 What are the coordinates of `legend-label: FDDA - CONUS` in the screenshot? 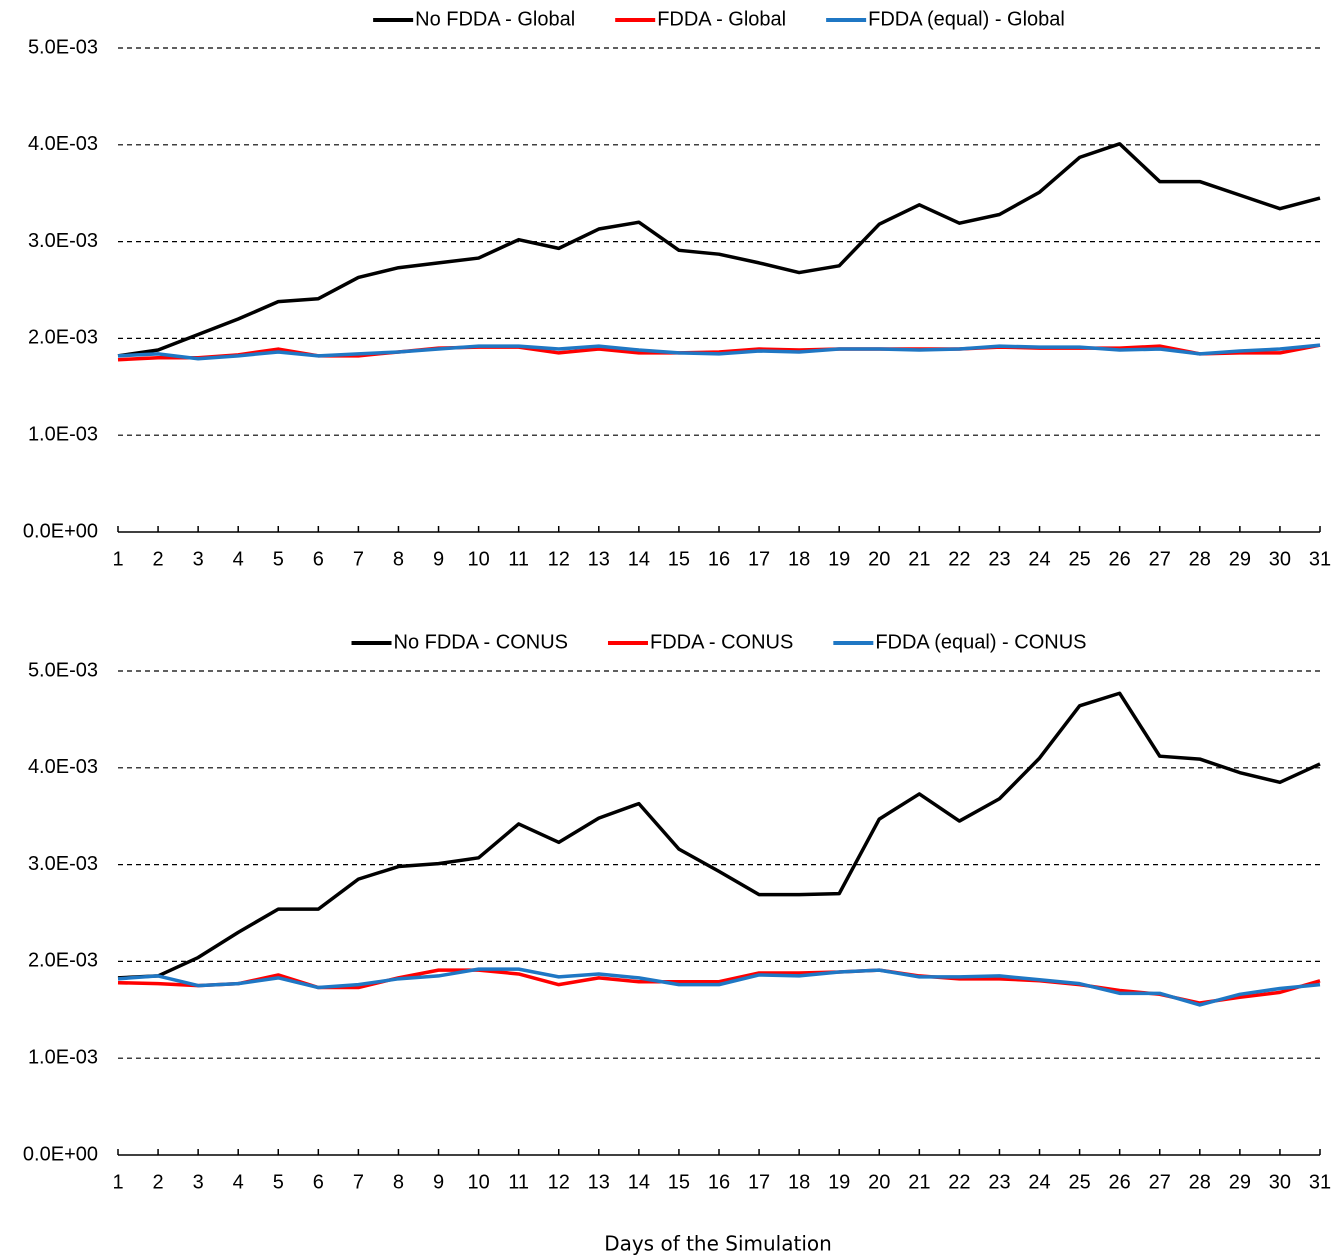 It's located at (721, 642).